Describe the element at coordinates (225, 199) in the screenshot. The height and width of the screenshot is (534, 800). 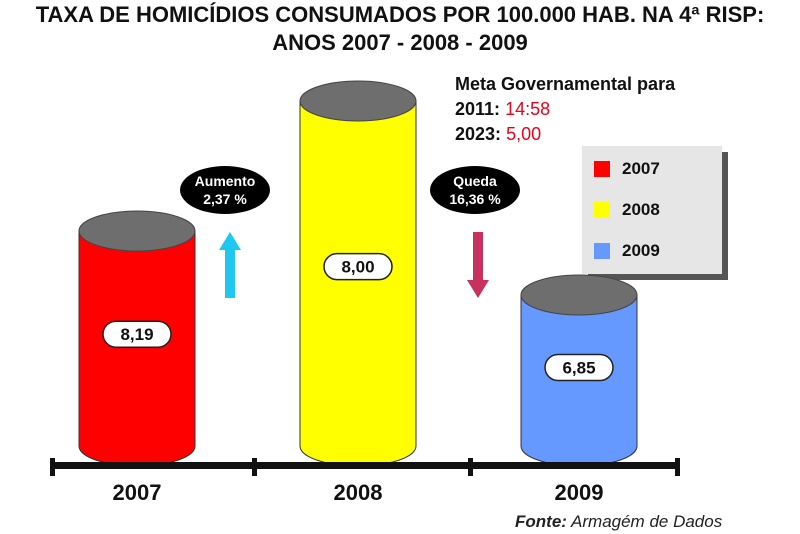
I see `change-value: 2,37 %` at that location.